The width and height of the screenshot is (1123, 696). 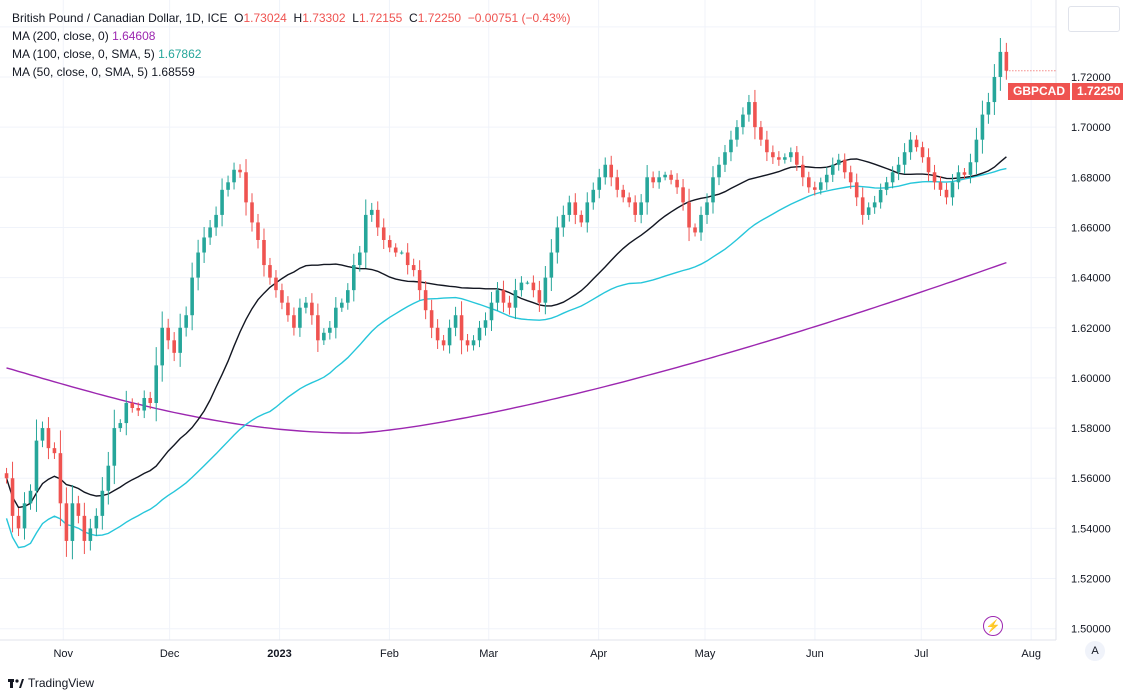 What do you see at coordinates (1091, 78) in the screenshot?
I see `y-tick-label: 1.72000` at bounding box center [1091, 78].